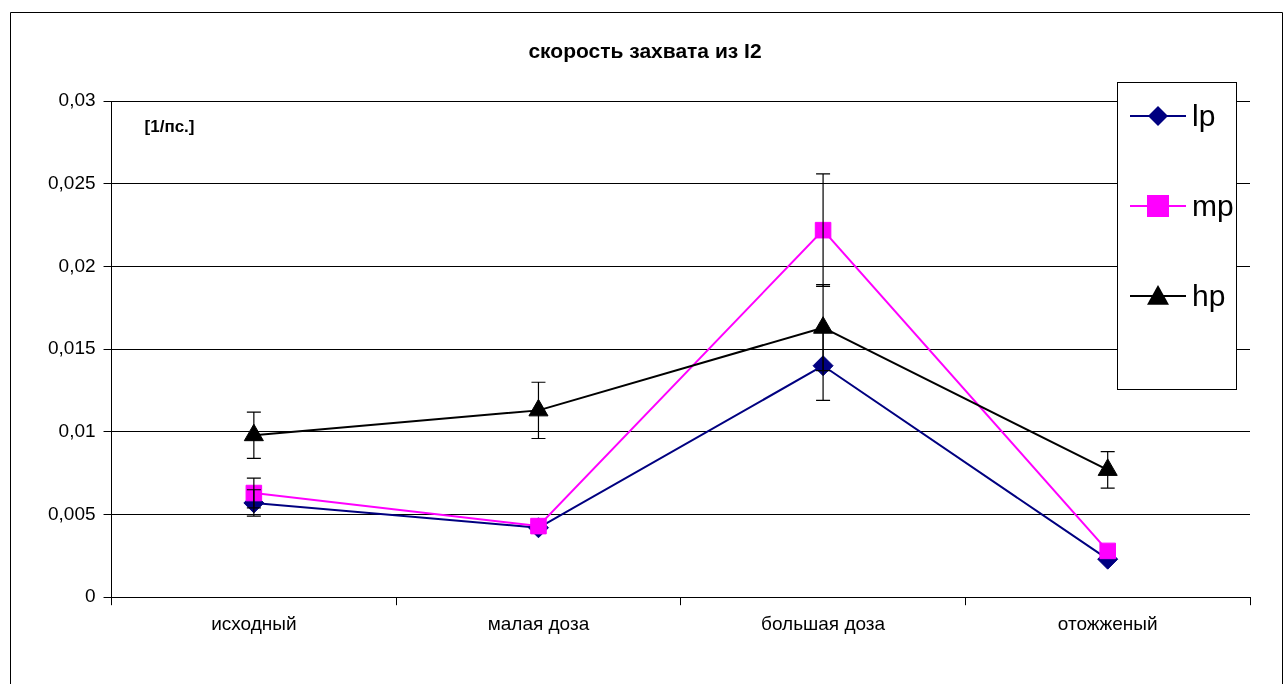 This screenshot has width=1284, height=684. Describe the element at coordinates (254, 623) in the screenshot. I see `x-tick-label: исходный` at that location.